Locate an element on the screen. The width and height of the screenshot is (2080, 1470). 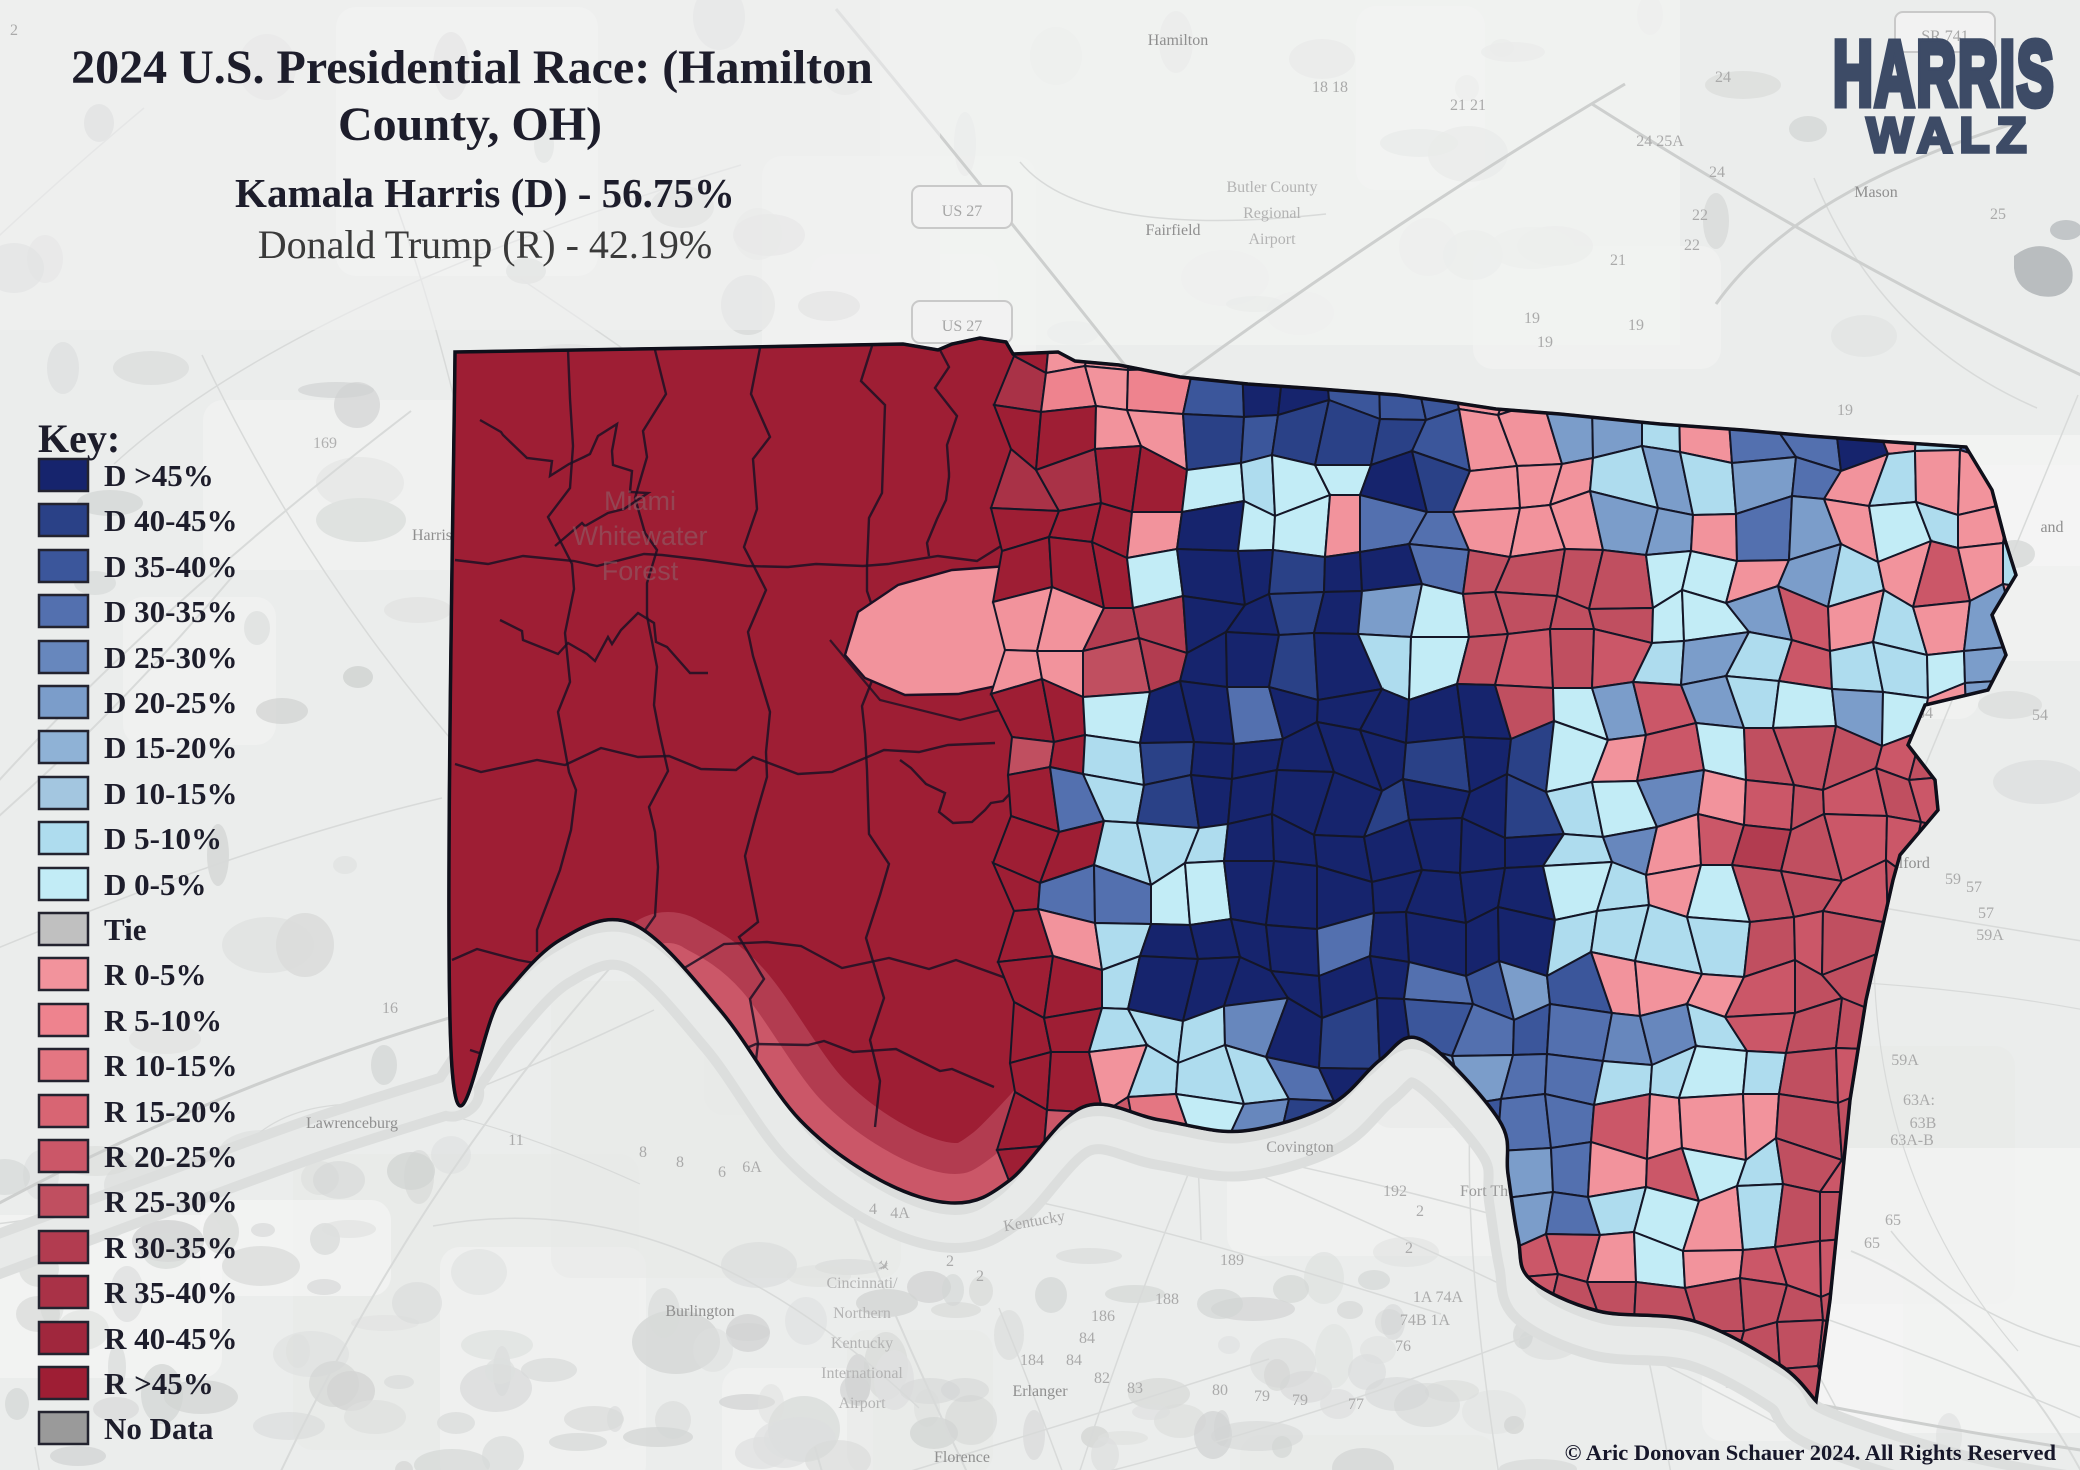
svg-text: D 10-15% is located at coordinates (170, 793).